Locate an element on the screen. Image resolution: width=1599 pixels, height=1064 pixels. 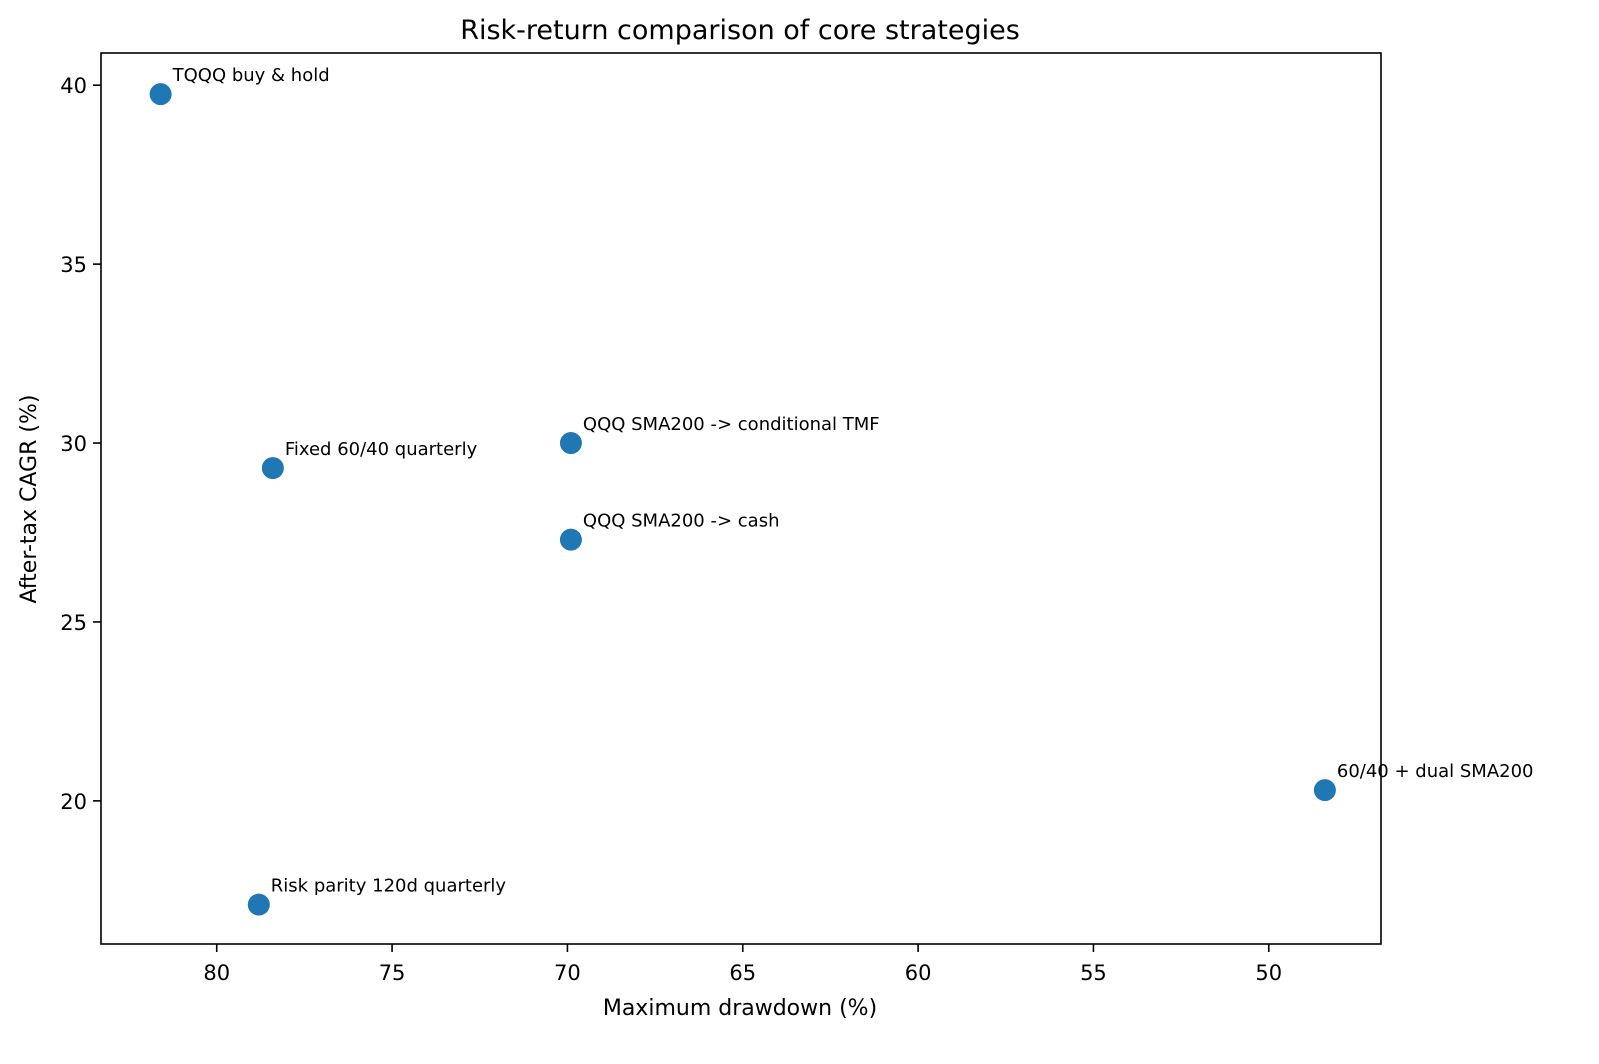
x-axis: 80 75 70 65 60 55 50 is located at coordinates (742, 964).